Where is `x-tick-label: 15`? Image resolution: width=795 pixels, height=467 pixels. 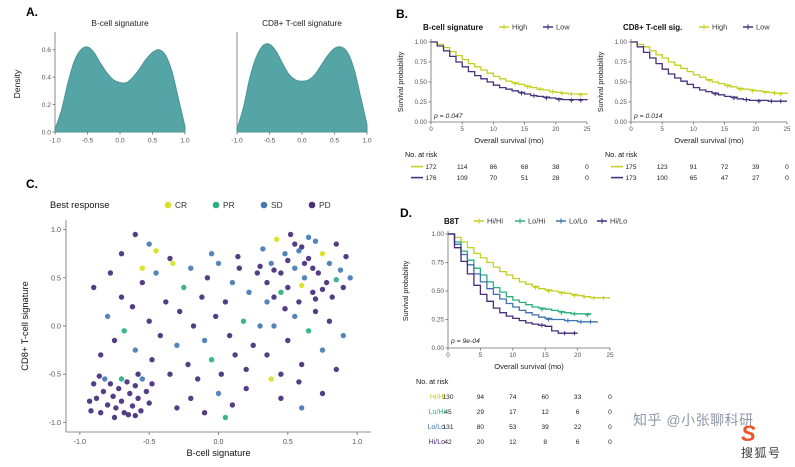
x-tick-label: 15 is located at coordinates (525, 129).